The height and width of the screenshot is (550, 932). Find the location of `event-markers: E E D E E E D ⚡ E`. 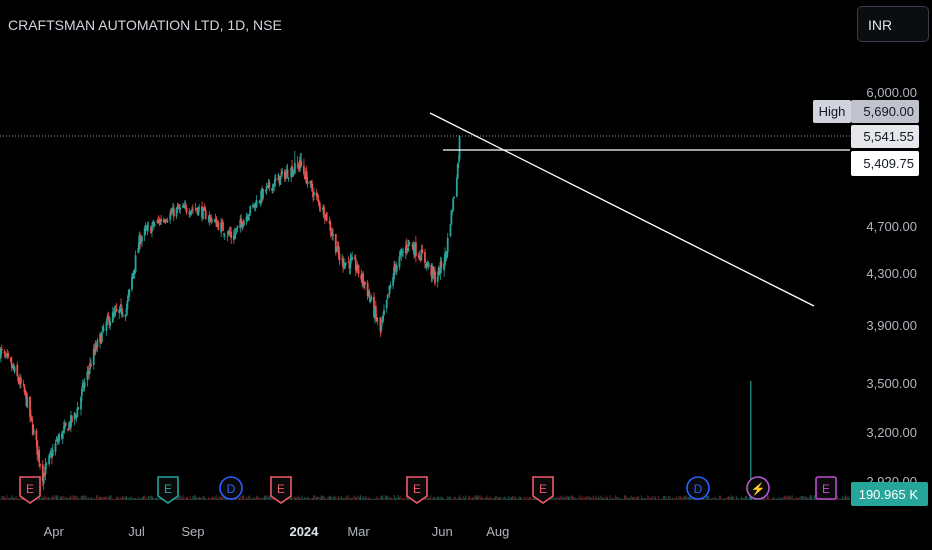

event-markers: E E D E E E D ⚡ E is located at coordinates (428, 490).